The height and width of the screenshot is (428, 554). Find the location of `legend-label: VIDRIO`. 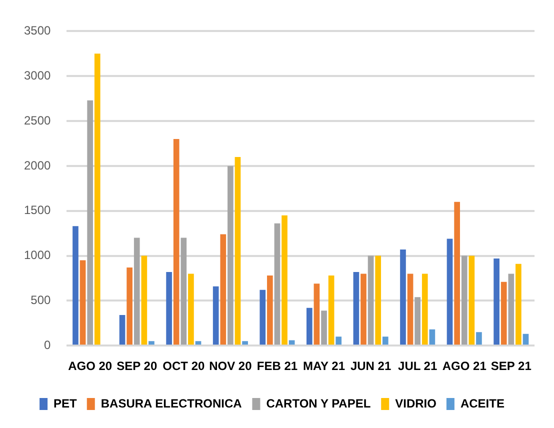

legend-label: VIDRIO is located at coordinates (415, 403).